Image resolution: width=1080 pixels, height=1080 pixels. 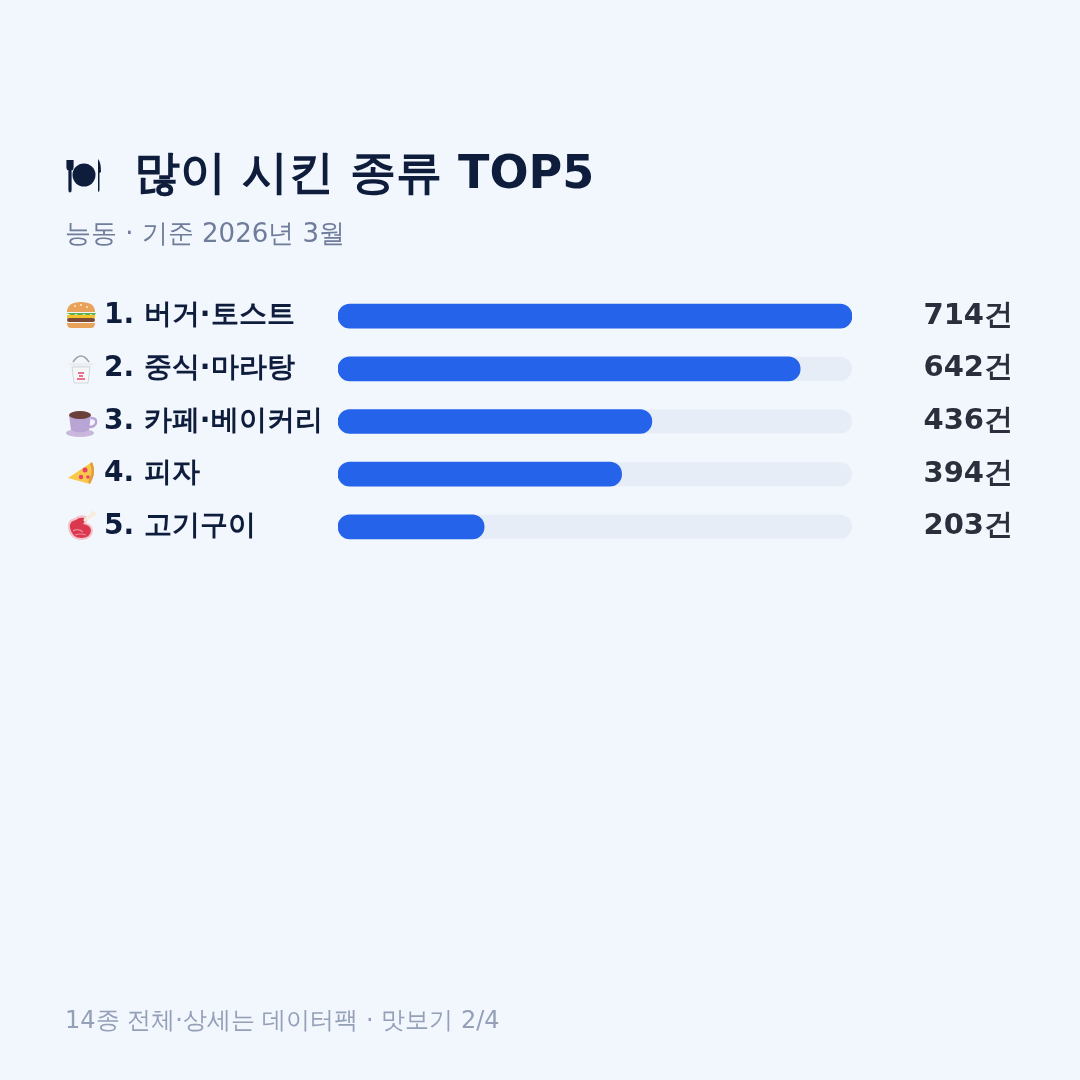 I want to click on data-label: 394건, so click(x=968, y=471).